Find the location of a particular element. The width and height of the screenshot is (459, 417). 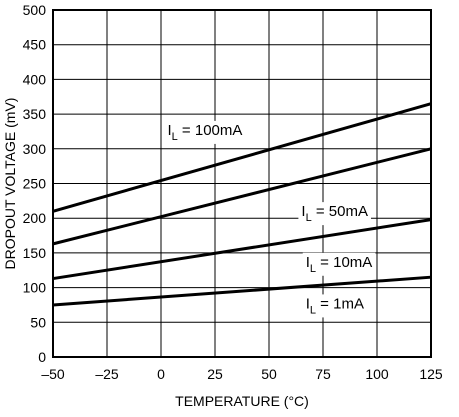

y-tick-label: 400 is located at coordinates (35, 79).